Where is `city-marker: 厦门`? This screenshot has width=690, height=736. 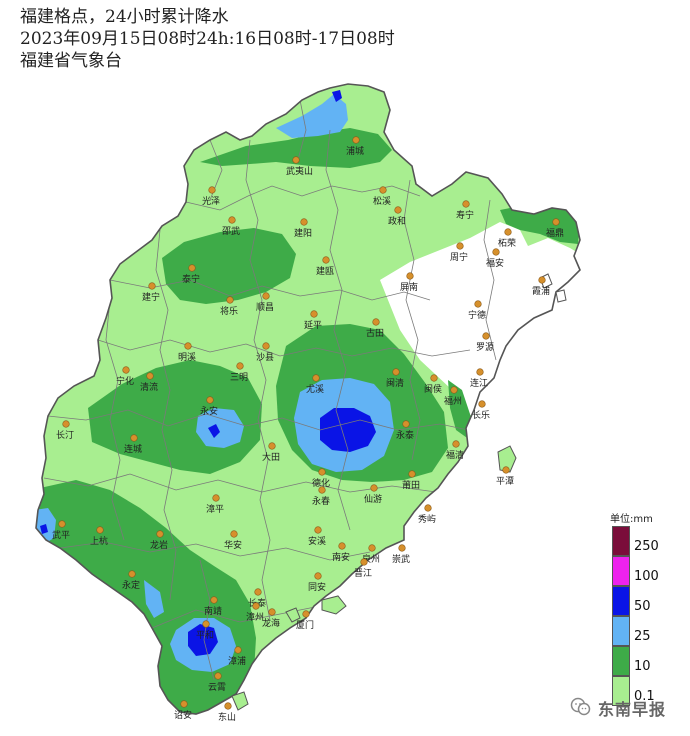
city-marker: 厦门 is located at coordinates (305, 620).